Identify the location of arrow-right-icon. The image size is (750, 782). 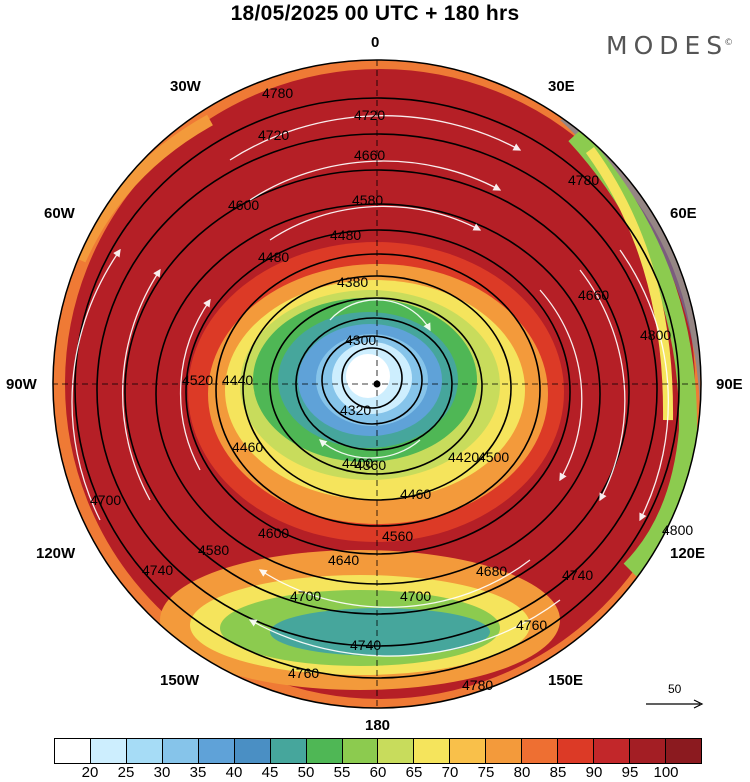
(675, 704).